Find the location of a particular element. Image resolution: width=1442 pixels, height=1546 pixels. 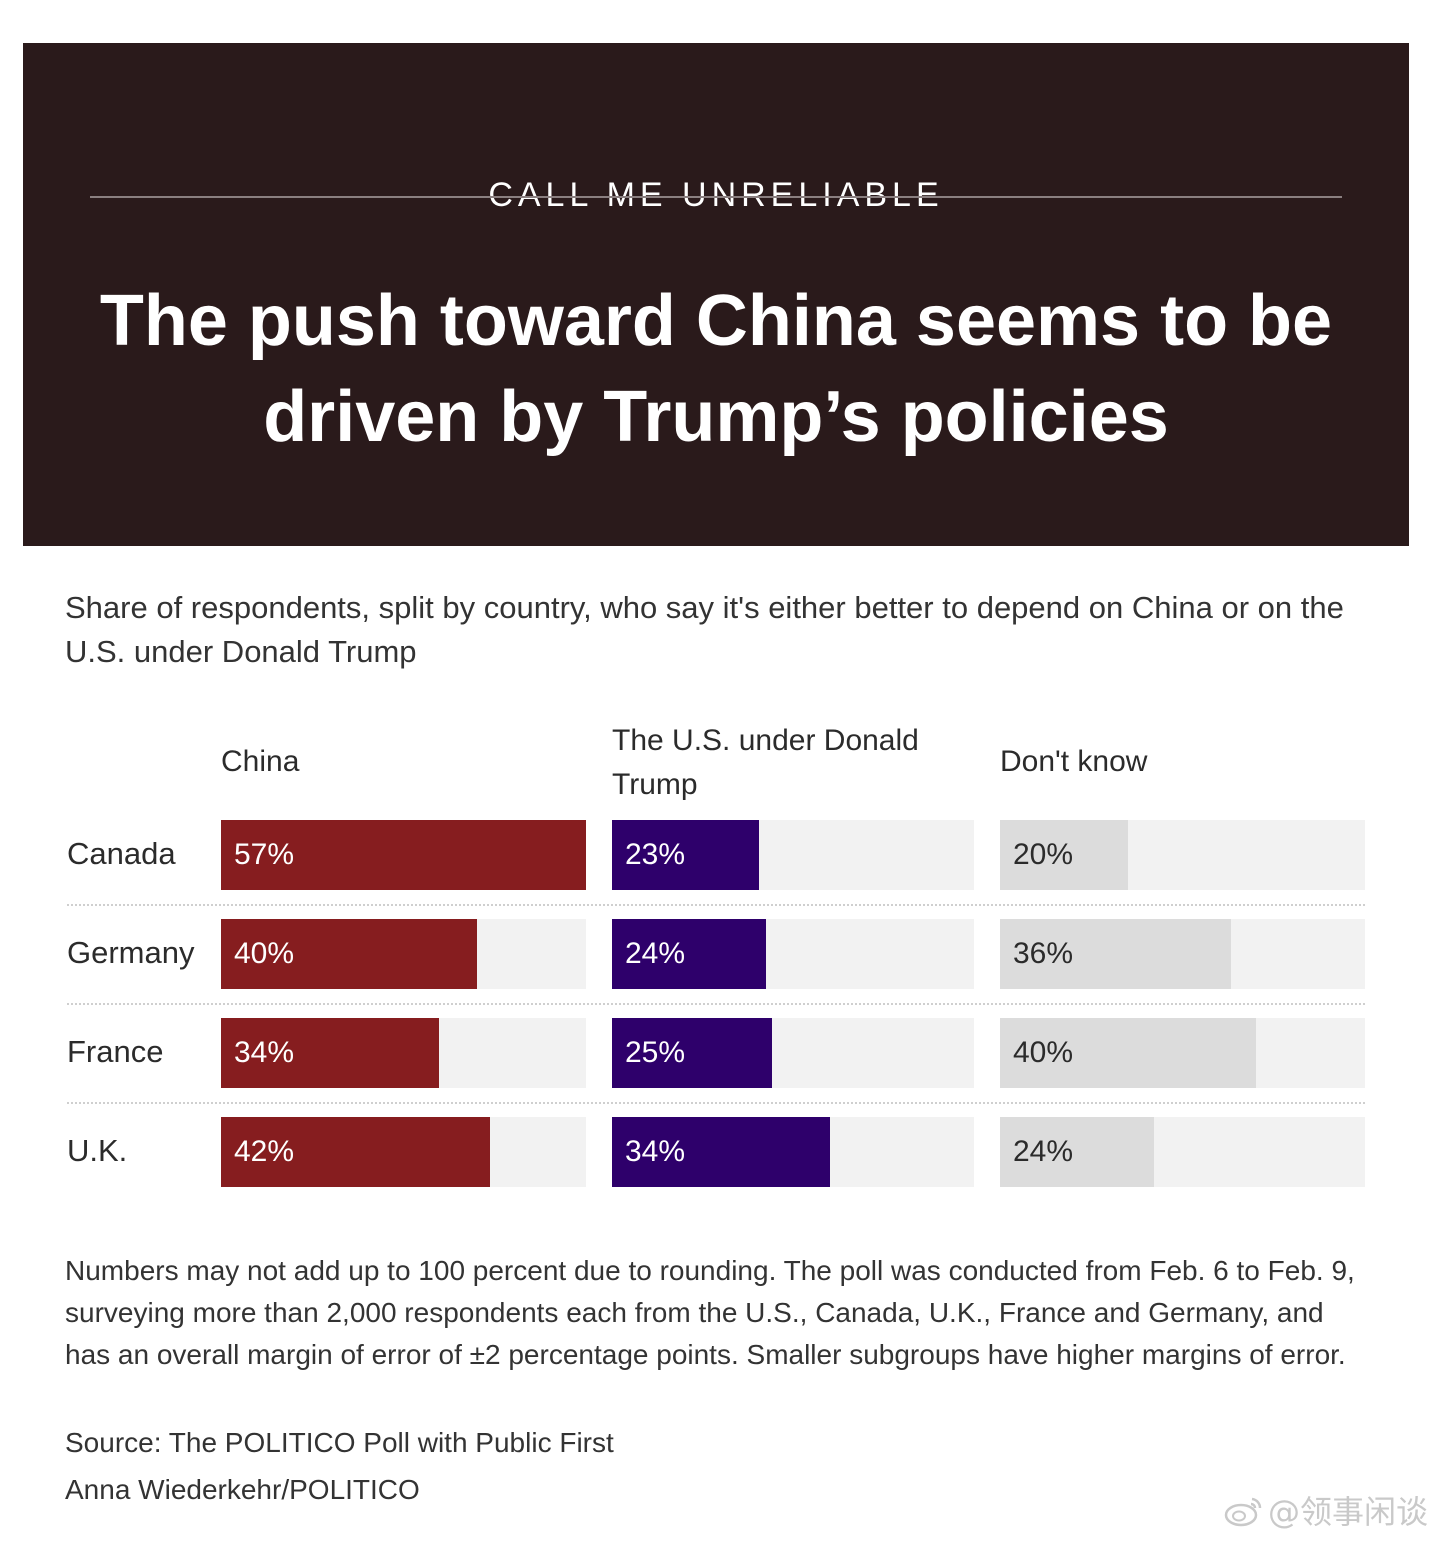

bar-track: 42% is located at coordinates (403, 1152).